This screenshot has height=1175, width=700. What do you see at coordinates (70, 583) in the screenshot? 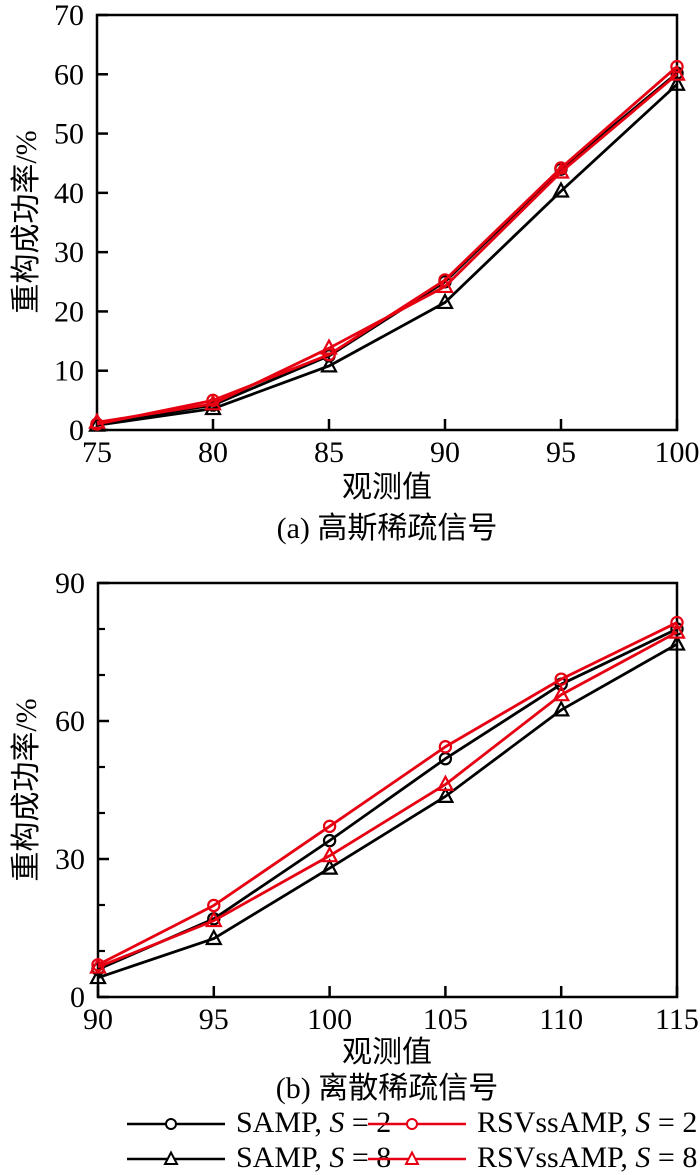
I see `y-tick-label: 90` at bounding box center [70, 583].